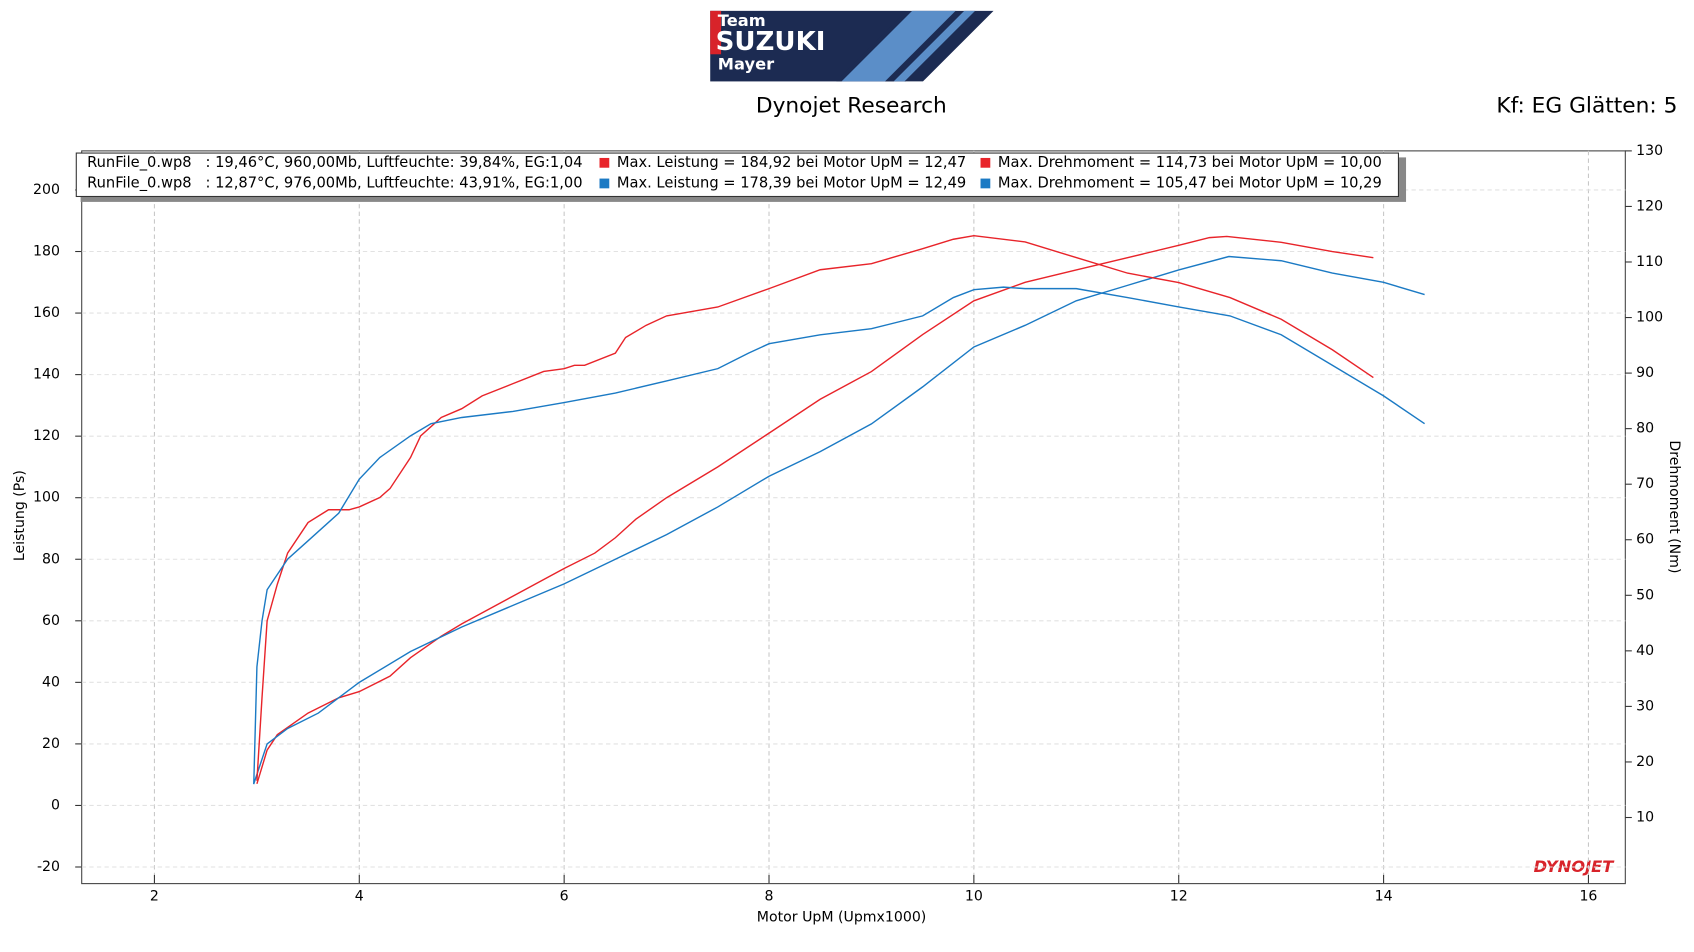 The image size is (1694, 952). Describe the element at coordinates (55, 805) in the screenshot. I see `y-tick-label: 0` at that location.